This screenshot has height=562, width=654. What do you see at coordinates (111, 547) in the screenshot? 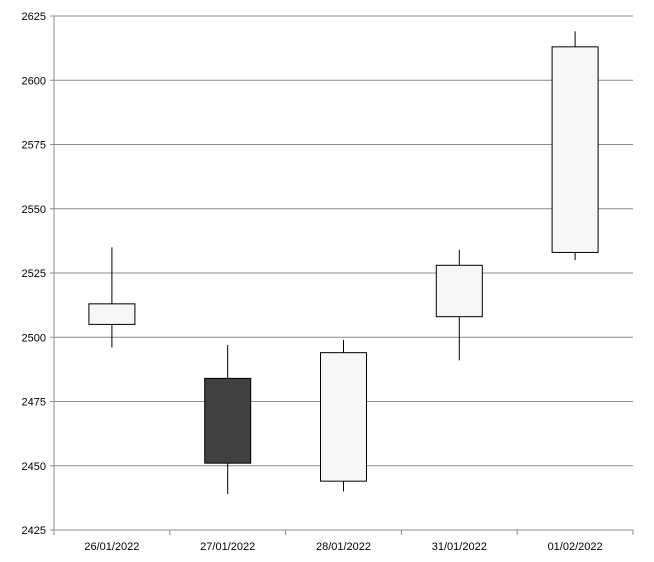
I see `x-tick-label: 26/01/2022` at bounding box center [111, 547].